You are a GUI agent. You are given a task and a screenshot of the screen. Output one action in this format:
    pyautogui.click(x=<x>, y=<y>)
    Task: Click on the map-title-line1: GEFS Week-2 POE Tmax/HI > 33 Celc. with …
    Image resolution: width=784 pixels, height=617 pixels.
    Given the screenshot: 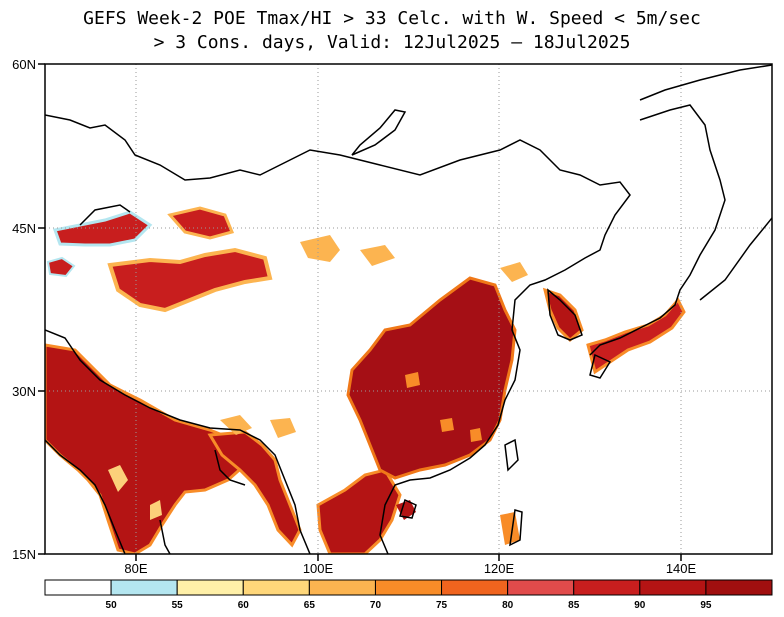 What is the action you would take?
    pyautogui.click(x=392, y=18)
    